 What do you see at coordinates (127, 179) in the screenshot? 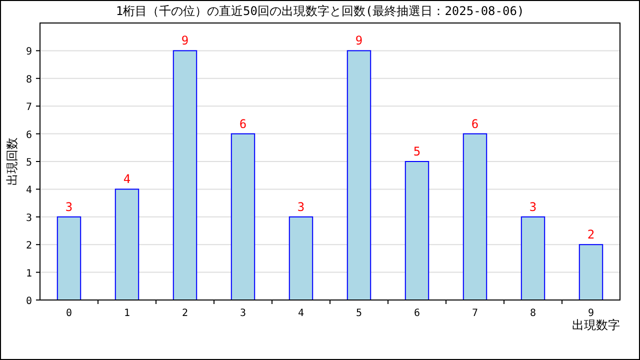
I see `data-label: 4` at bounding box center [127, 179].